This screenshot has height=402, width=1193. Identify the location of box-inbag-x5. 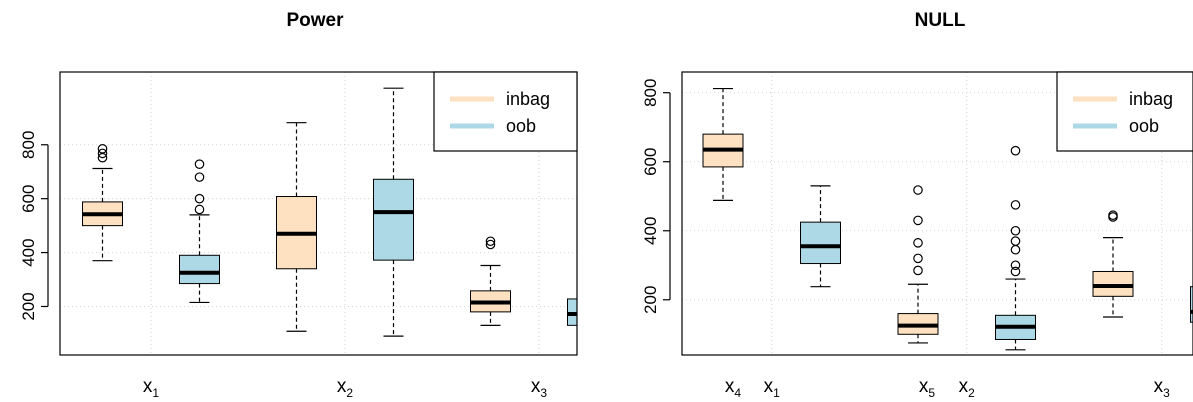
(879, 241).